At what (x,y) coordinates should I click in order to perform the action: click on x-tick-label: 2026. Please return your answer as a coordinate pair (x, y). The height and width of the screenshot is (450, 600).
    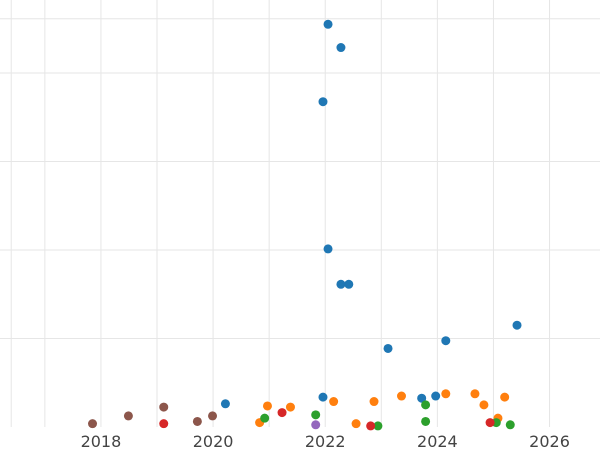
    Looking at the image, I should click on (549, 441).